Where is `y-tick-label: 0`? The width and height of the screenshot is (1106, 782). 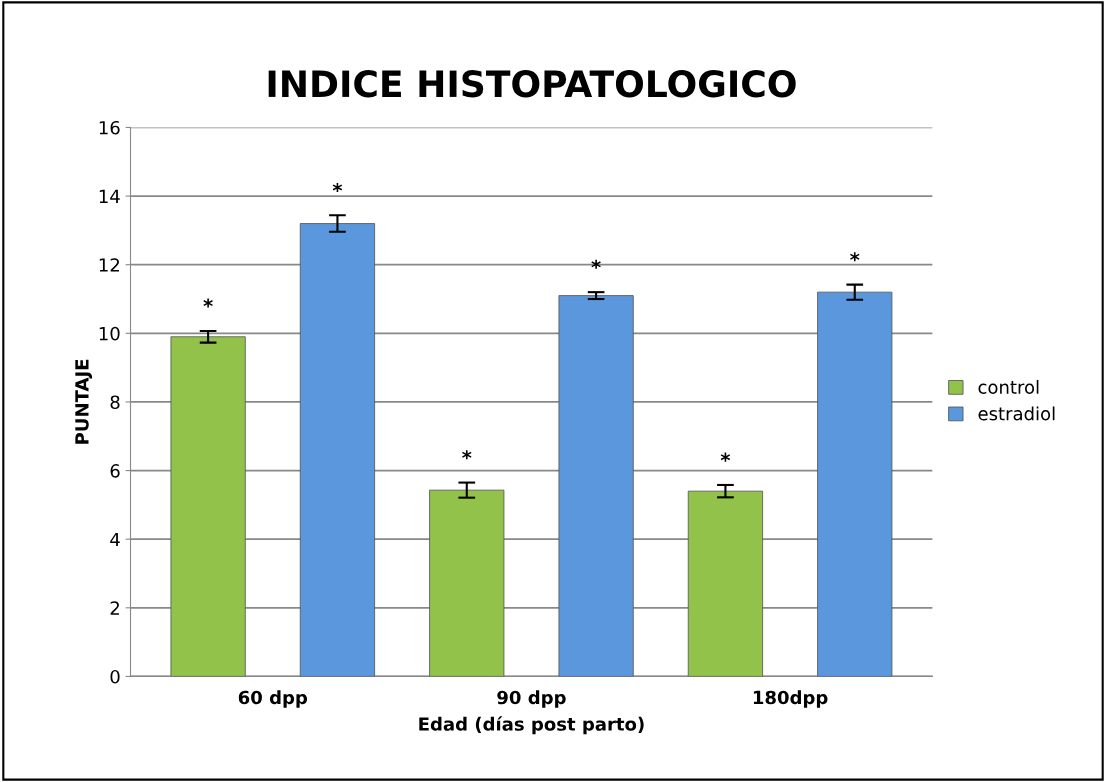
y-tick-label: 0 is located at coordinates (115, 676).